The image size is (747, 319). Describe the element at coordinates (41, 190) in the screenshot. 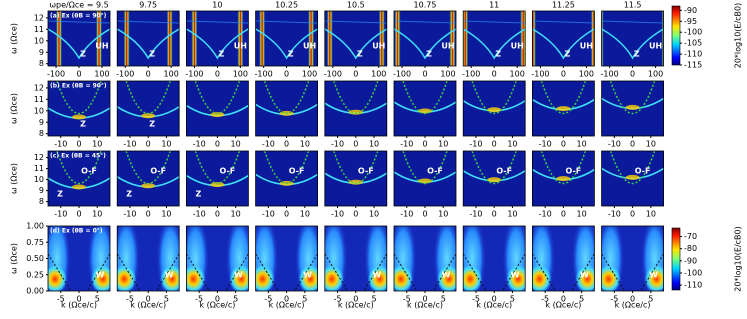

I see `y-tick-label: 9` at that location.